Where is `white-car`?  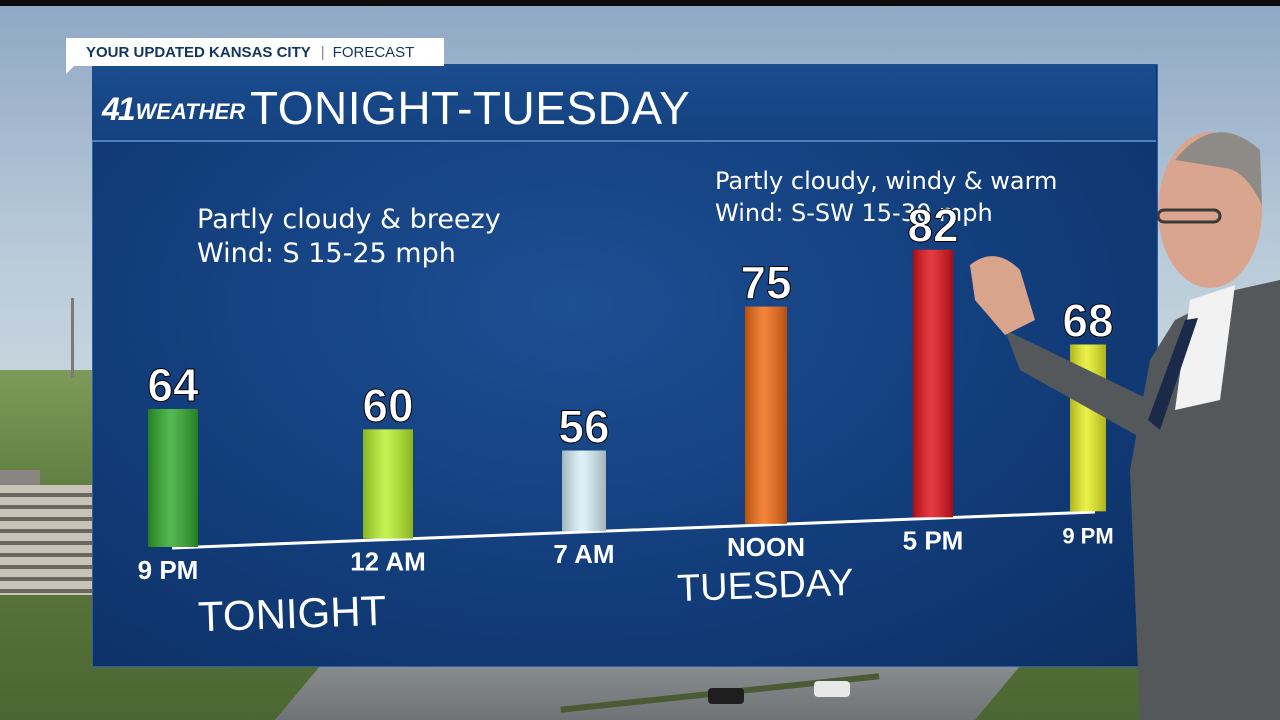
white-car is located at coordinates (832, 689).